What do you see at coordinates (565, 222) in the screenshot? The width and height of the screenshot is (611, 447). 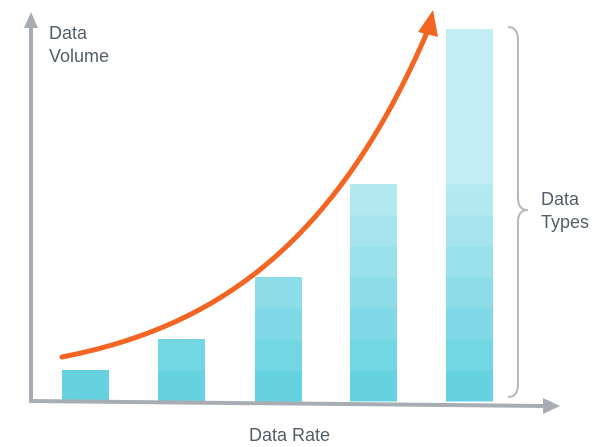 I see `brace-label-line2: Types` at bounding box center [565, 222].